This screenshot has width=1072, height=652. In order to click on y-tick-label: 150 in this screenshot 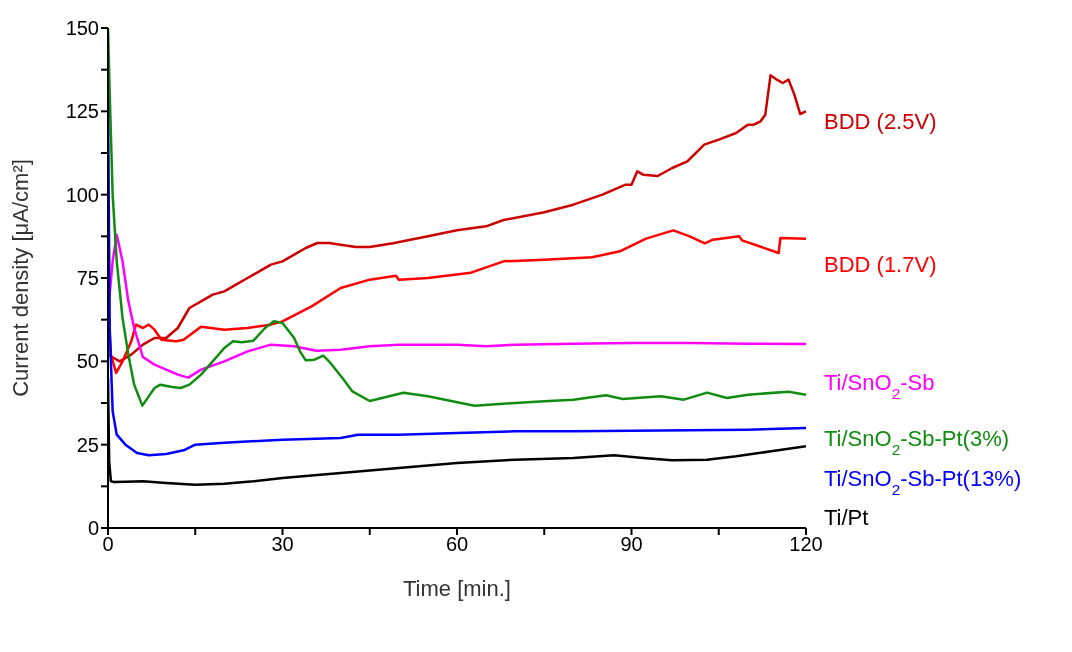, I will do `click(82, 28)`.